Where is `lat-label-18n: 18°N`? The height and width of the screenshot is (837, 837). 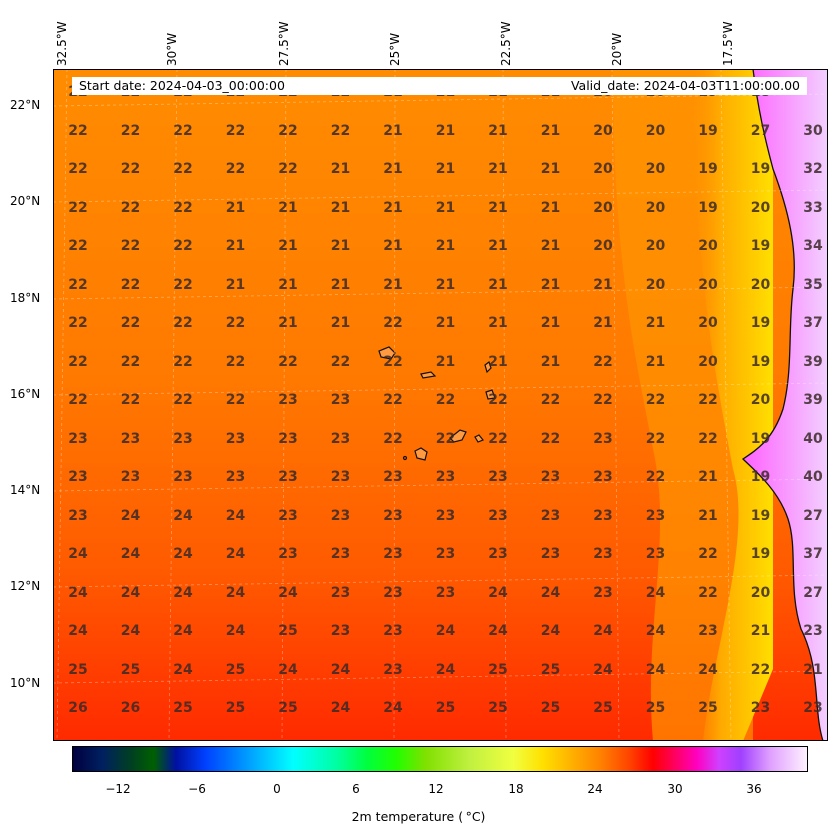 lat-label-18n: 18°N is located at coordinates (25, 298).